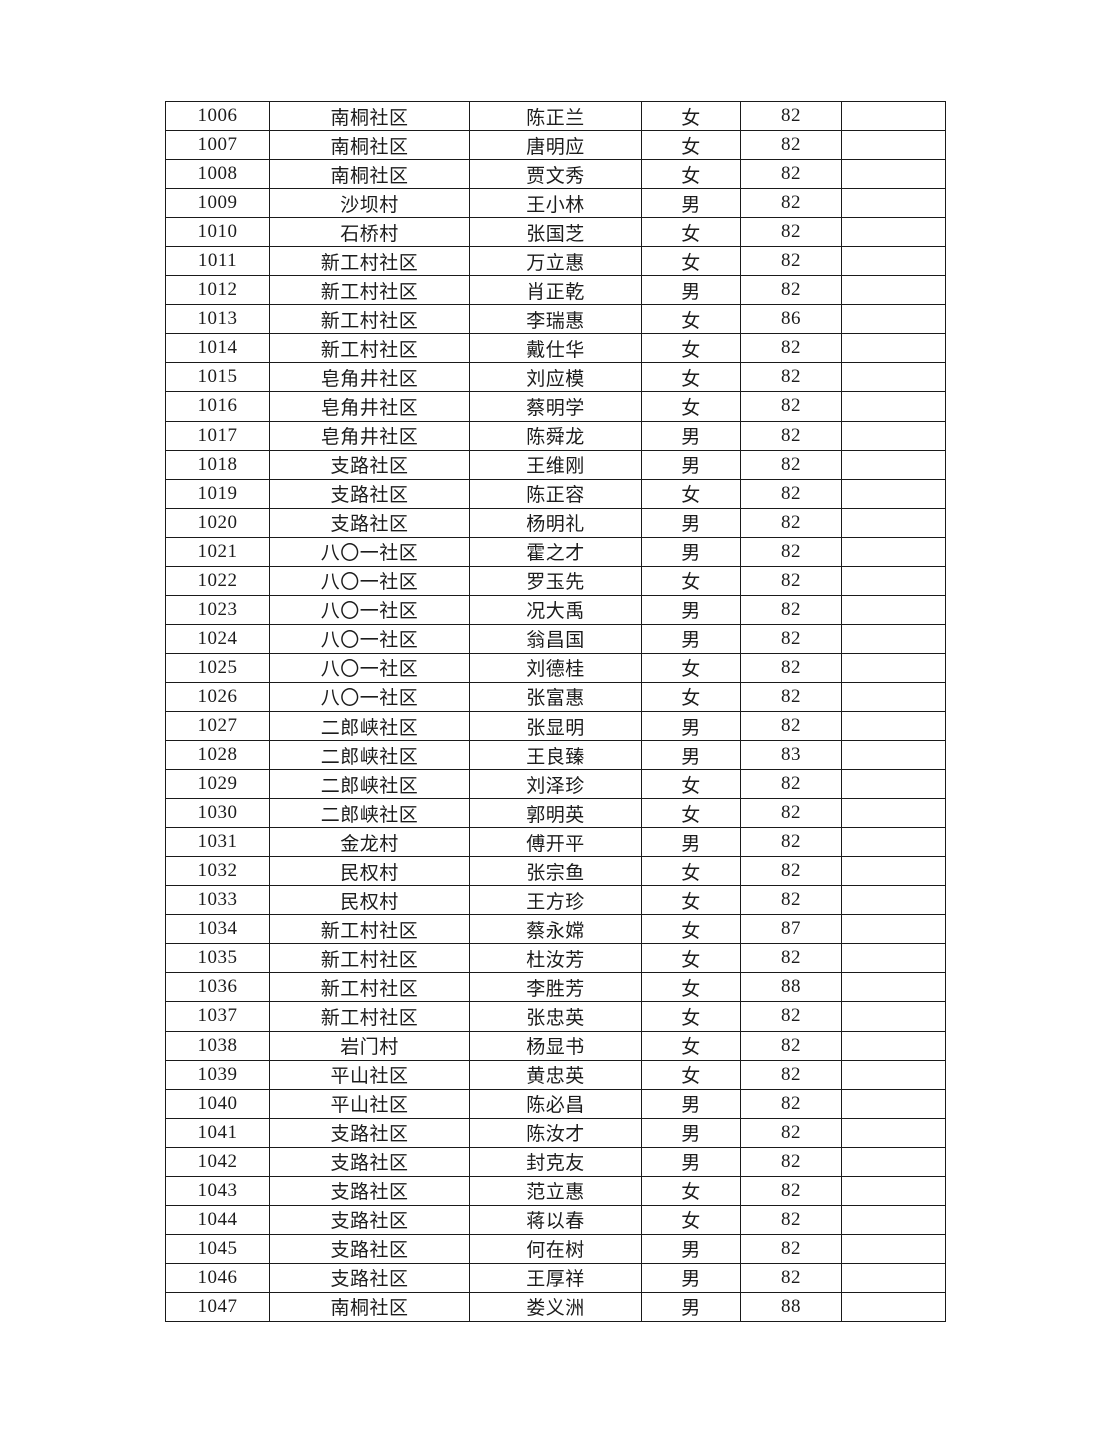 This screenshot has width=1105, height=1430. I want to click on table-row: 1032 民权村 张宗鱼女 82, so click(555, 871).